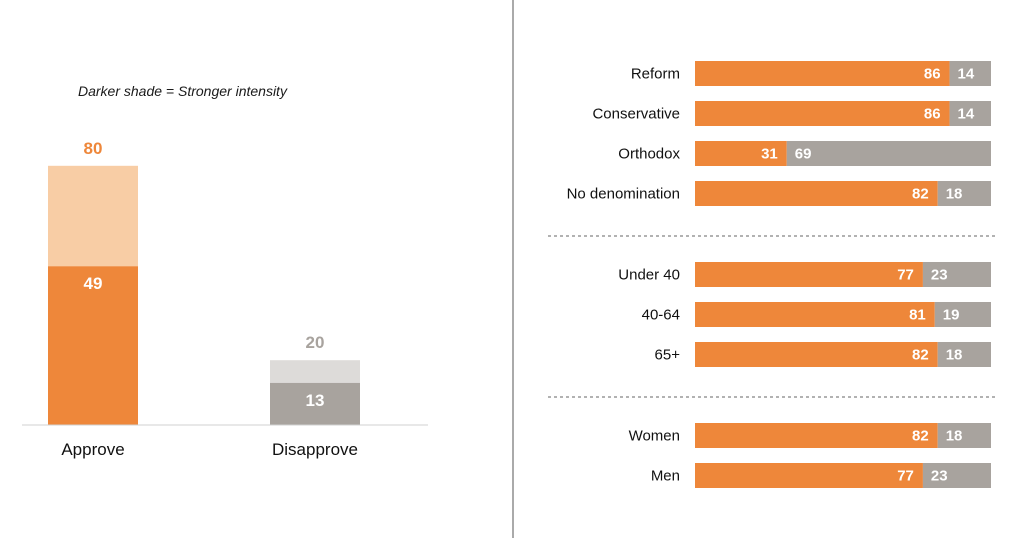  I want to click on disapprove-total-bar, so click(315, 371).